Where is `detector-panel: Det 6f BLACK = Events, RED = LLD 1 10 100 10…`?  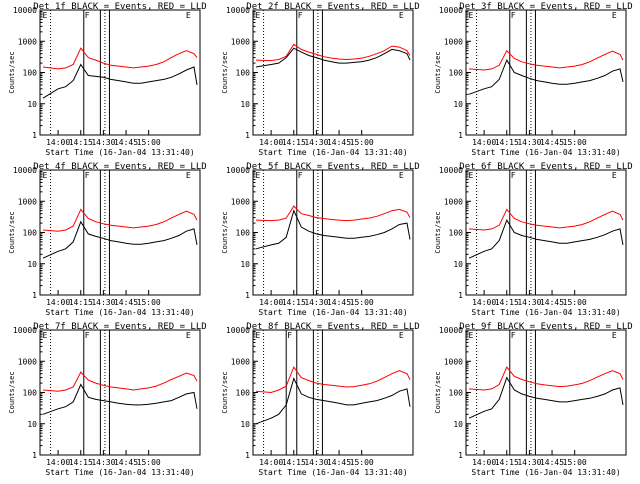
detector-panel: Det 6f BLACK = Events, RED = LLD 1 10 100 10… is located at coordinates (533, 239).